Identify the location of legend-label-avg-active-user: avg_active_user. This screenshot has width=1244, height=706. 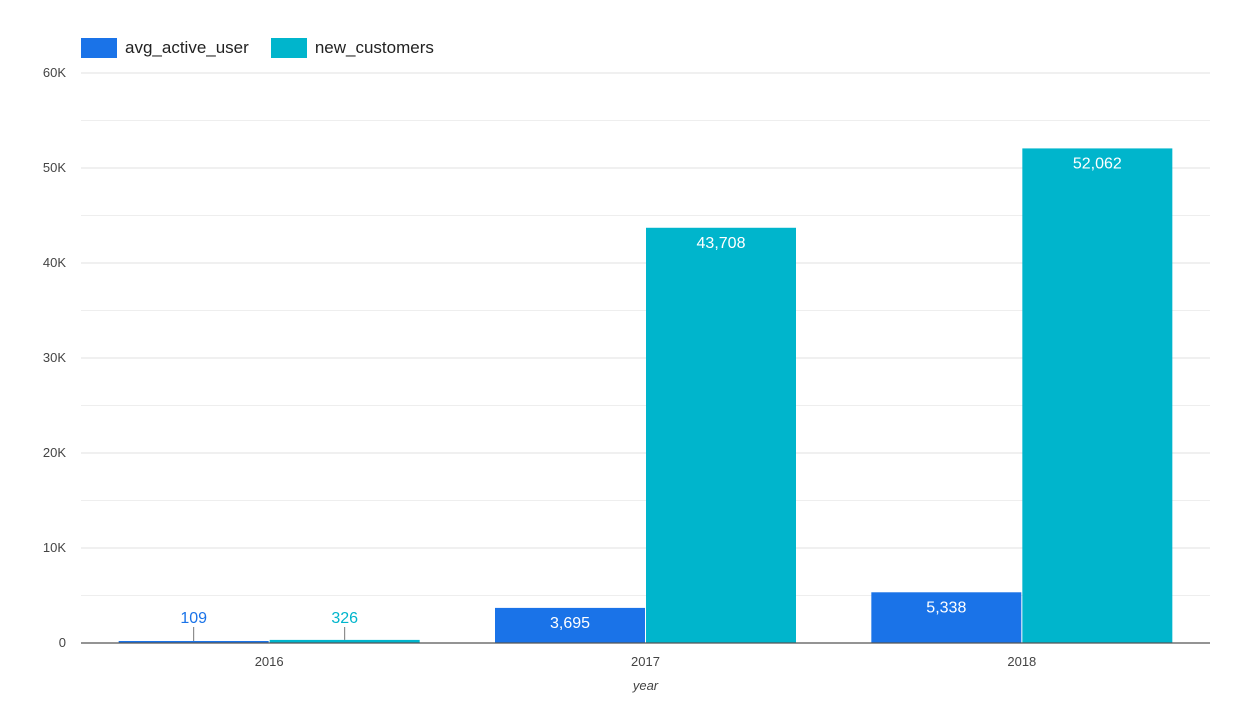
(187, 47).